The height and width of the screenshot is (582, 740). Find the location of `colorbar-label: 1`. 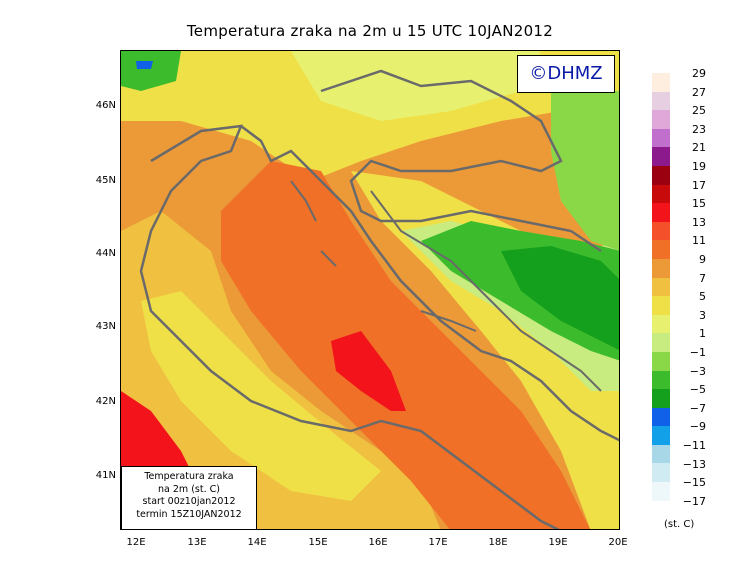

colorbar-label: 1 is located at coordinates (702, 334).